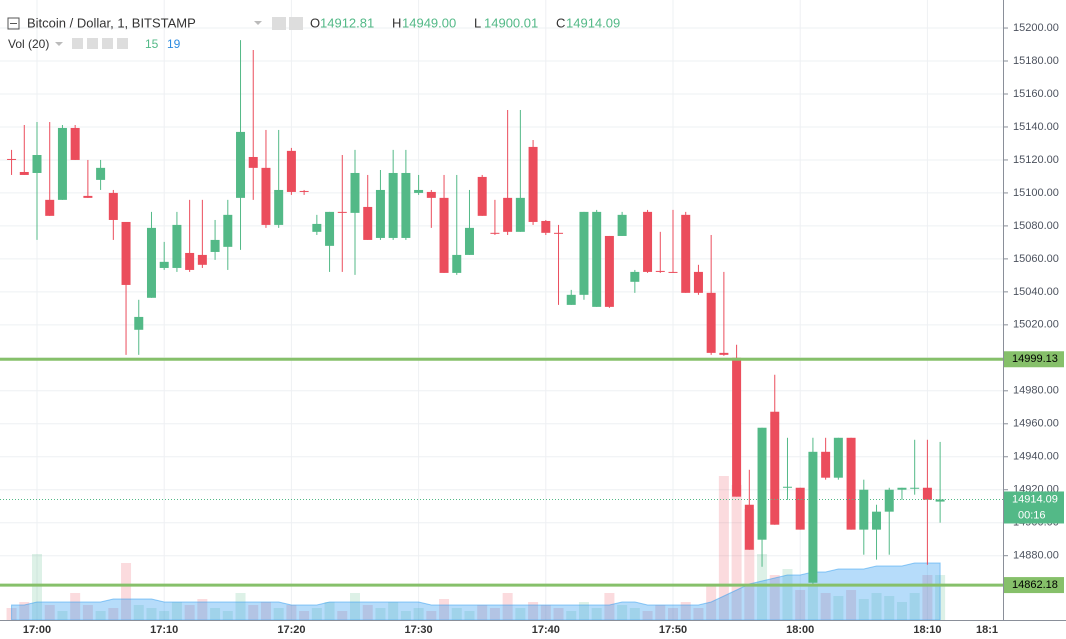 The image size is (1066, 639). I want to click on level-label: 14999.13, so click(1035, 359).